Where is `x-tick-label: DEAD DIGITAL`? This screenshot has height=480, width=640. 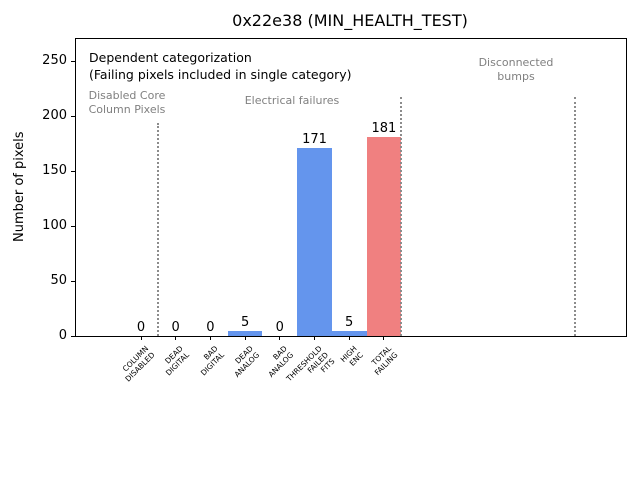
x-tick-label: DEAD DIGITAL is located at coordinates (177, 361).